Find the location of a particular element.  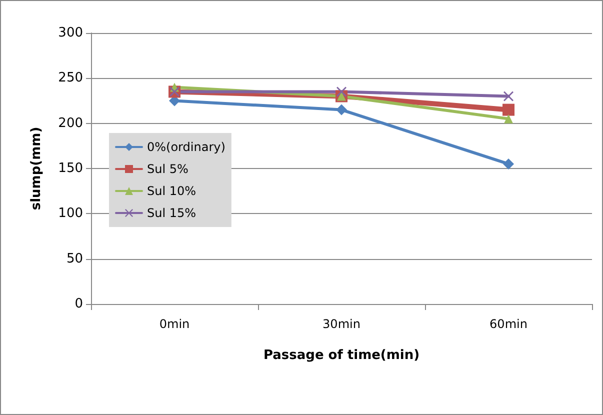

legend-label: Sul 15% is located at coordinates (171, 213).